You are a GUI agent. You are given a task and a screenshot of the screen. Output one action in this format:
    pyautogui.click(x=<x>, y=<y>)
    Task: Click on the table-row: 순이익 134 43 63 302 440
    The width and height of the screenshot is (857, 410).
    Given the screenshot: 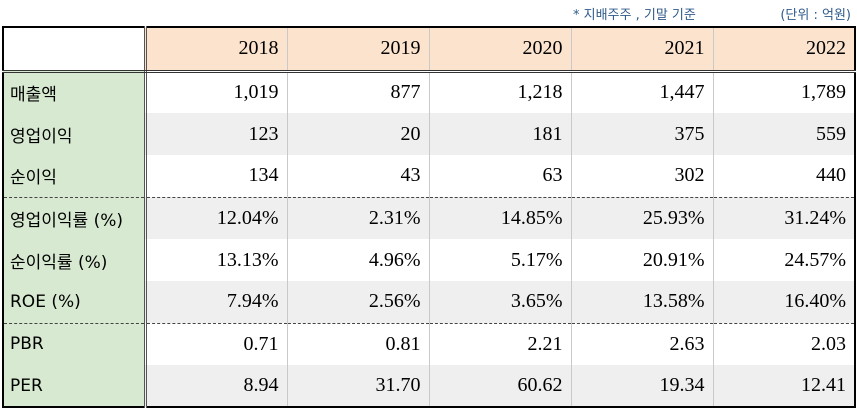 What is the action you would take?
    pyautogui.click(x=429, y=176)
    